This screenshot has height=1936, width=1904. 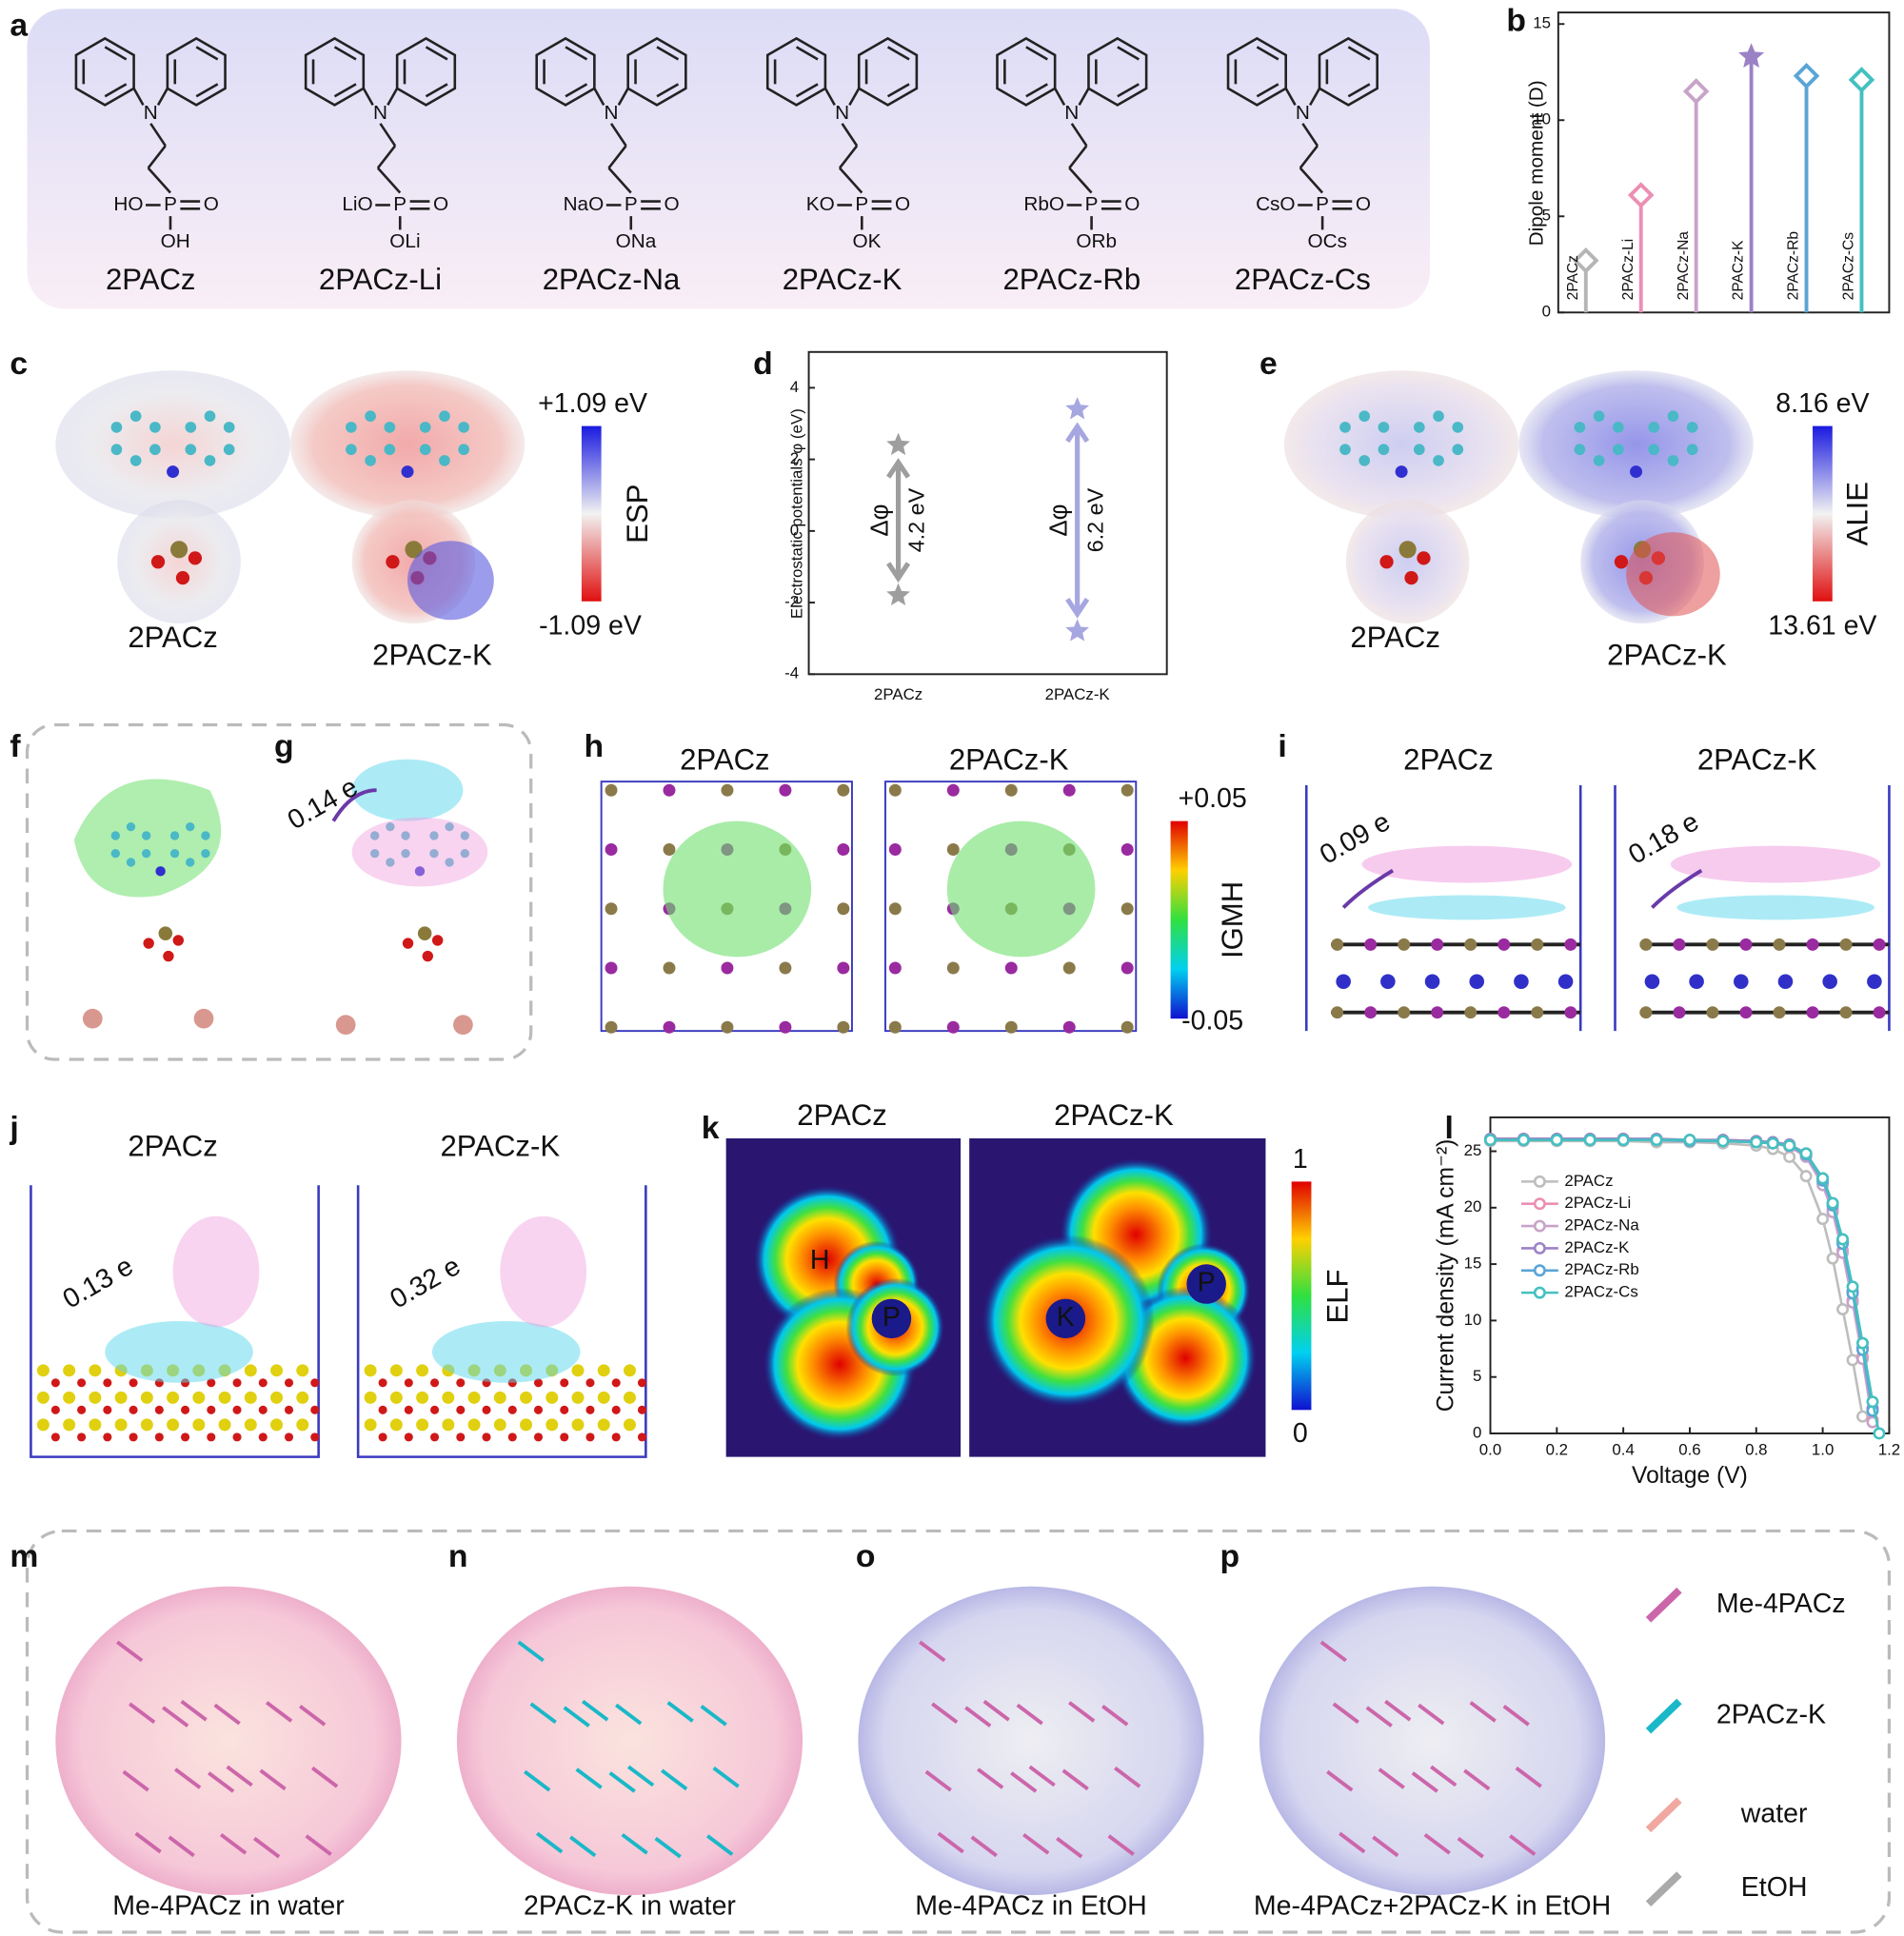 What do you see at coordinates (1071, 113) in the screenshot?
I see `atom-label: N` at bounding box center [1071, 113].